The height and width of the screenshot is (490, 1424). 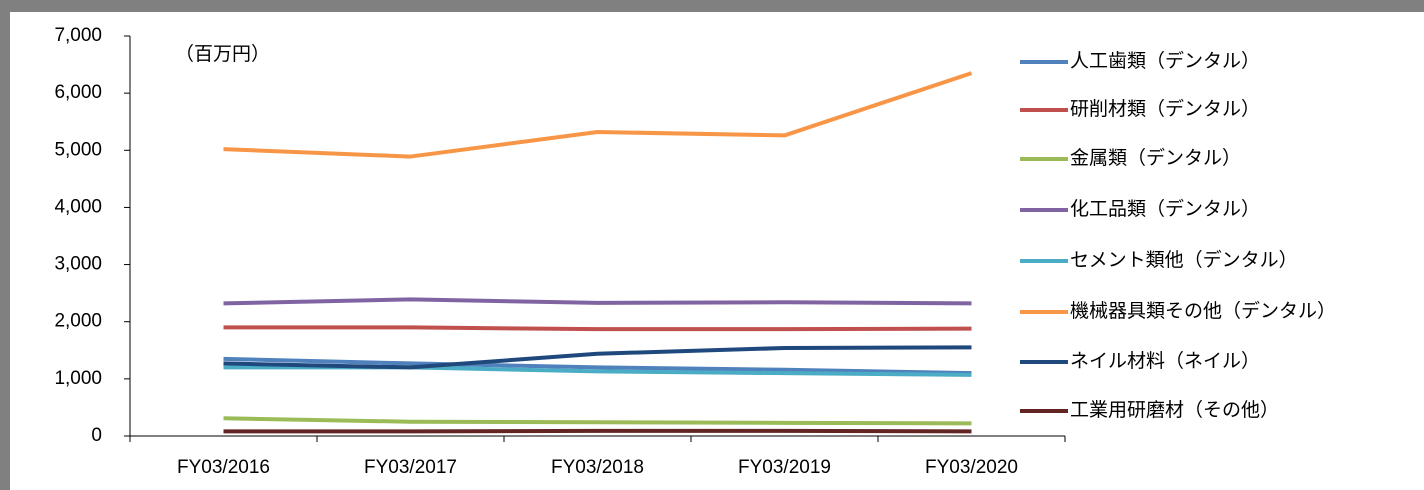 I want to click on legend-label: ネイル材料（ネイル）, so click(x=1165, y=361).